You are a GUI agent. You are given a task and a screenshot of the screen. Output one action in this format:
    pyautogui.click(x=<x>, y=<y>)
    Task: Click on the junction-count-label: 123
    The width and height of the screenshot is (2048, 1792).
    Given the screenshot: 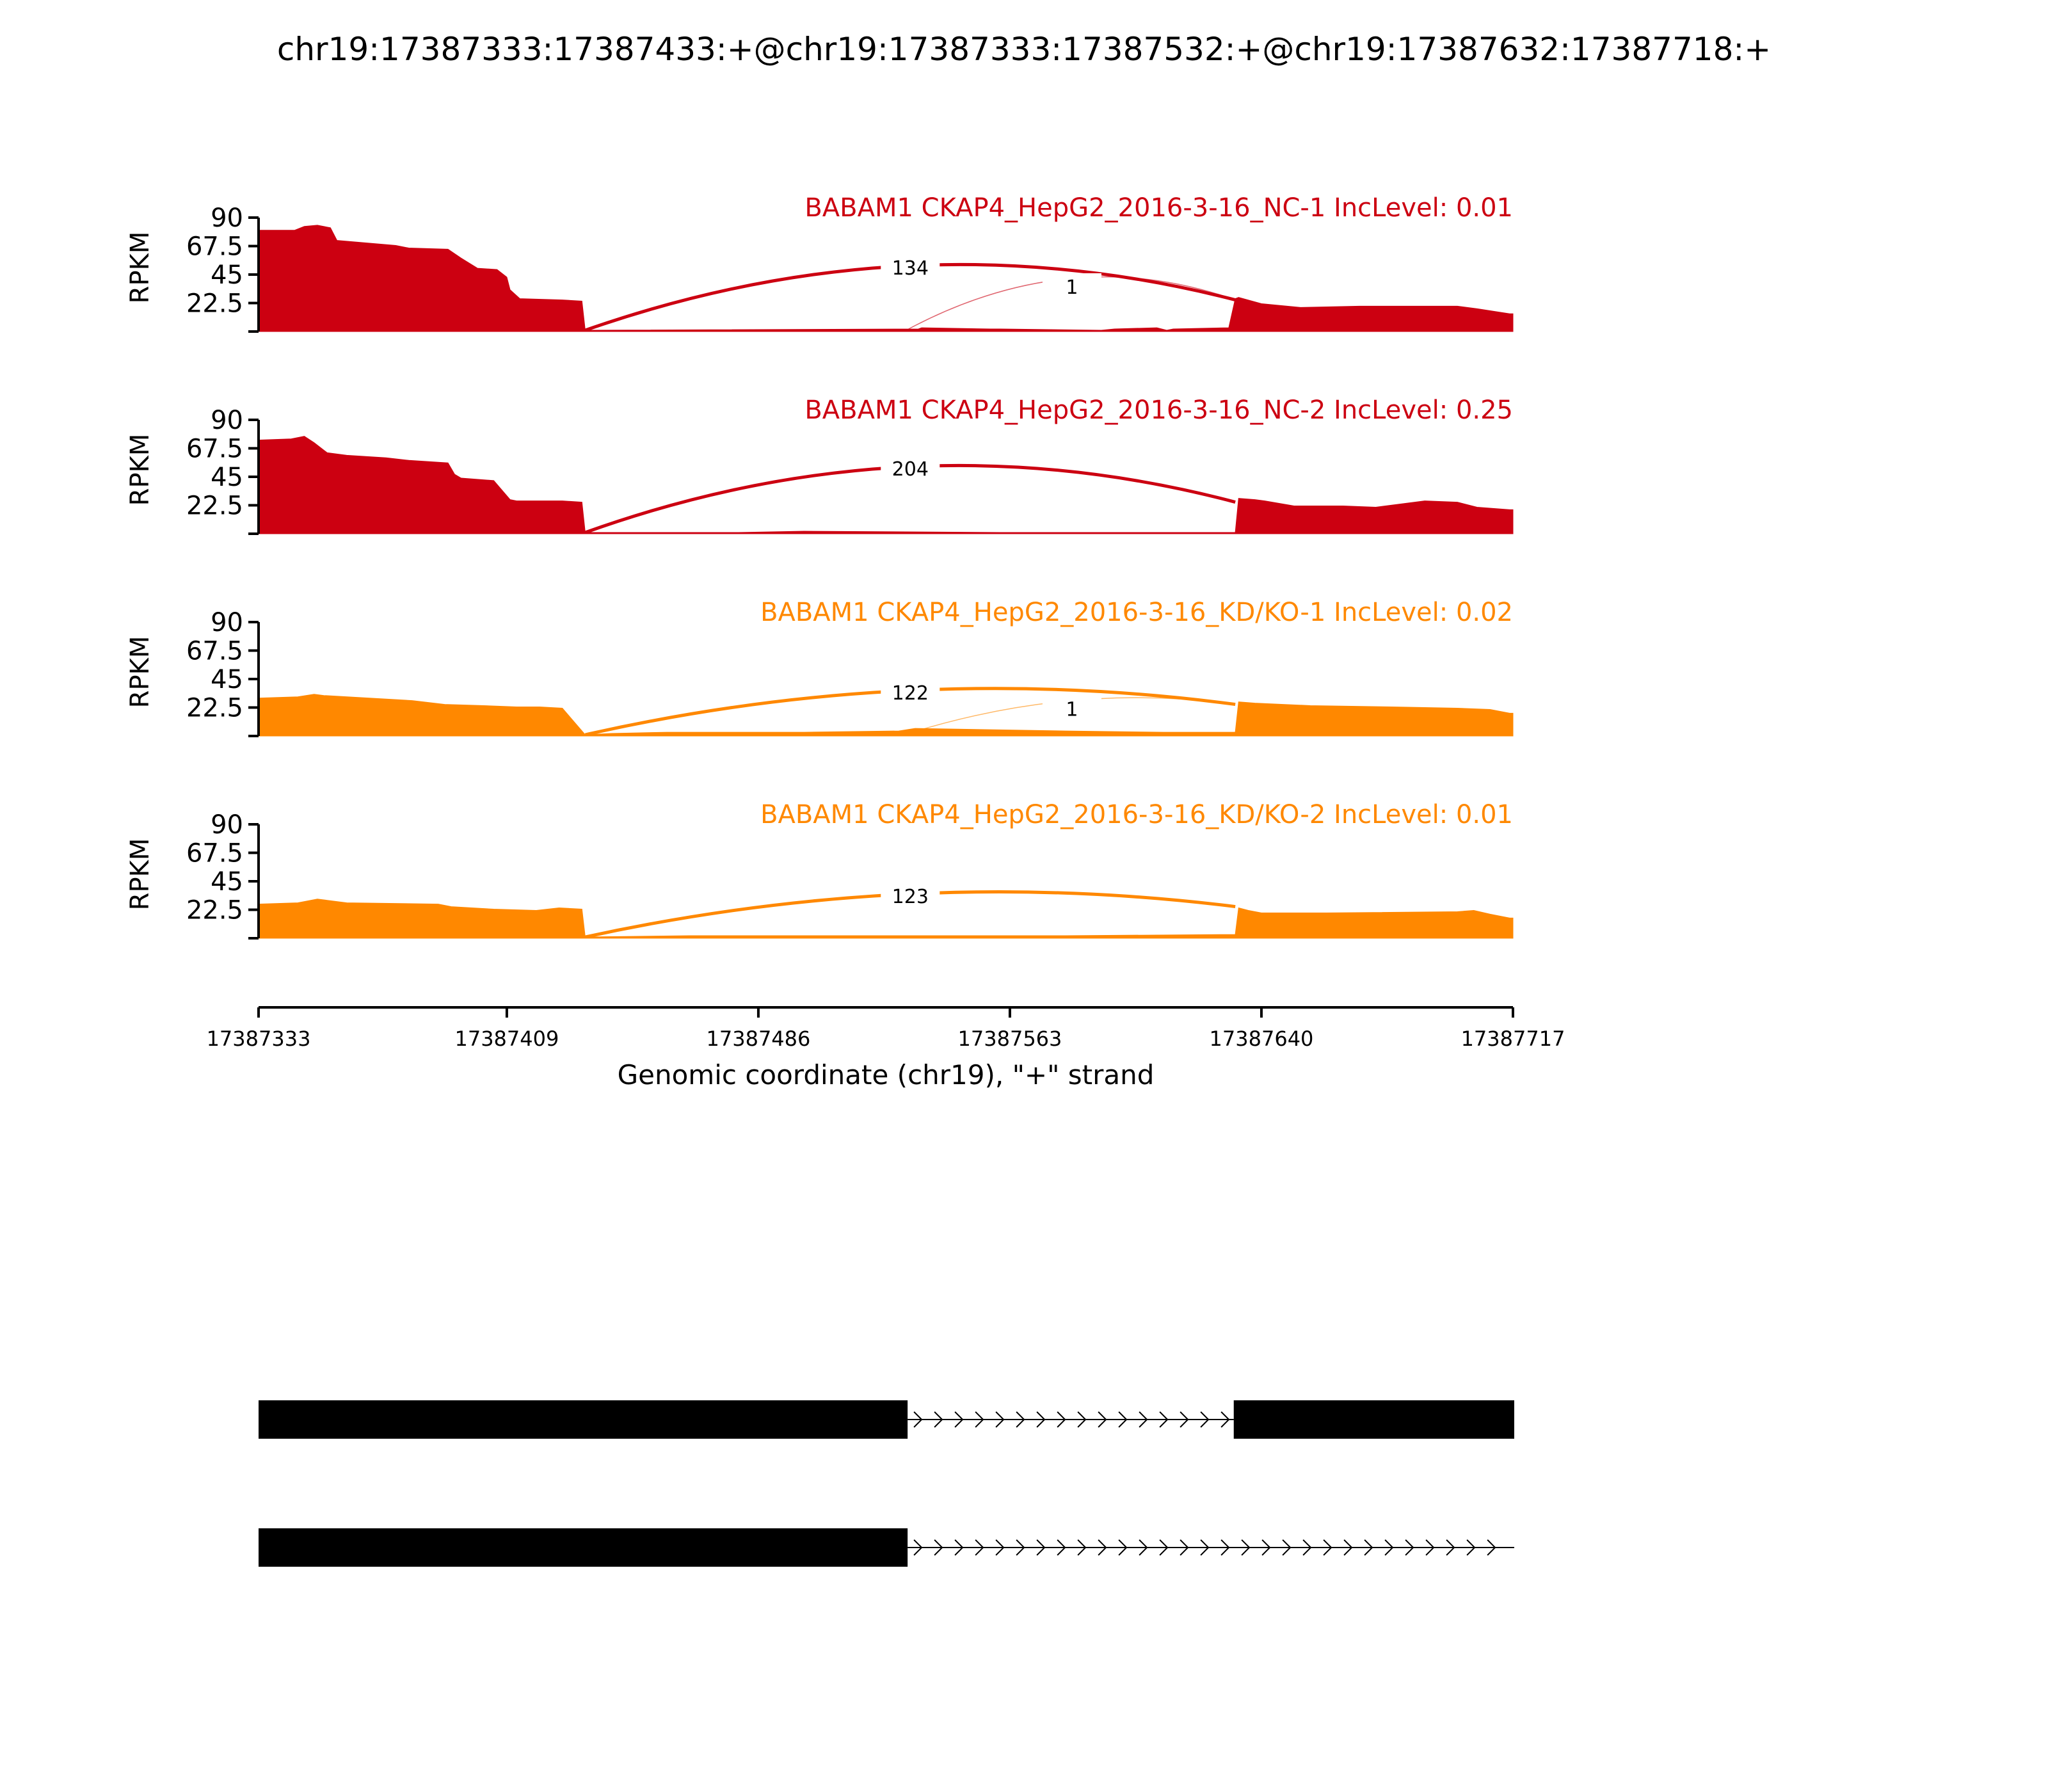 What is the action you would take?
    pyautogui.click(x=910, y=897)
    